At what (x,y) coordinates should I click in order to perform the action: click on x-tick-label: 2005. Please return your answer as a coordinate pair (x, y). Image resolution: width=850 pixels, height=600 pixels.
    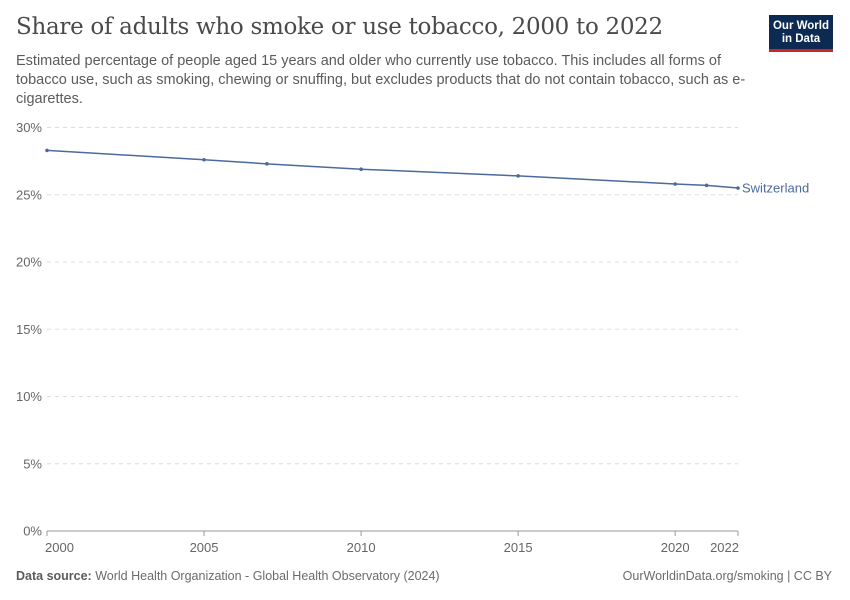
    Looking at the image, I should click on (204, 547).